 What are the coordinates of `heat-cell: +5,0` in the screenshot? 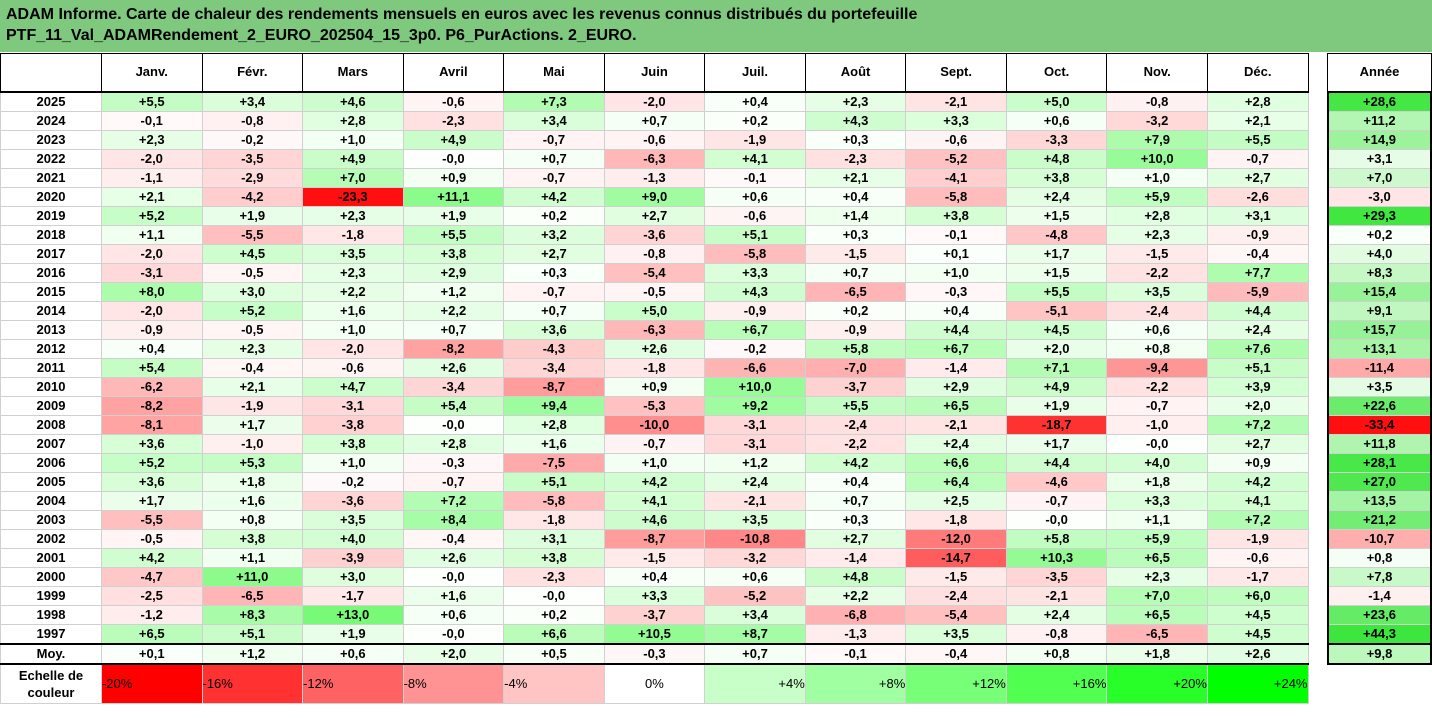 It's located at (654, 310).